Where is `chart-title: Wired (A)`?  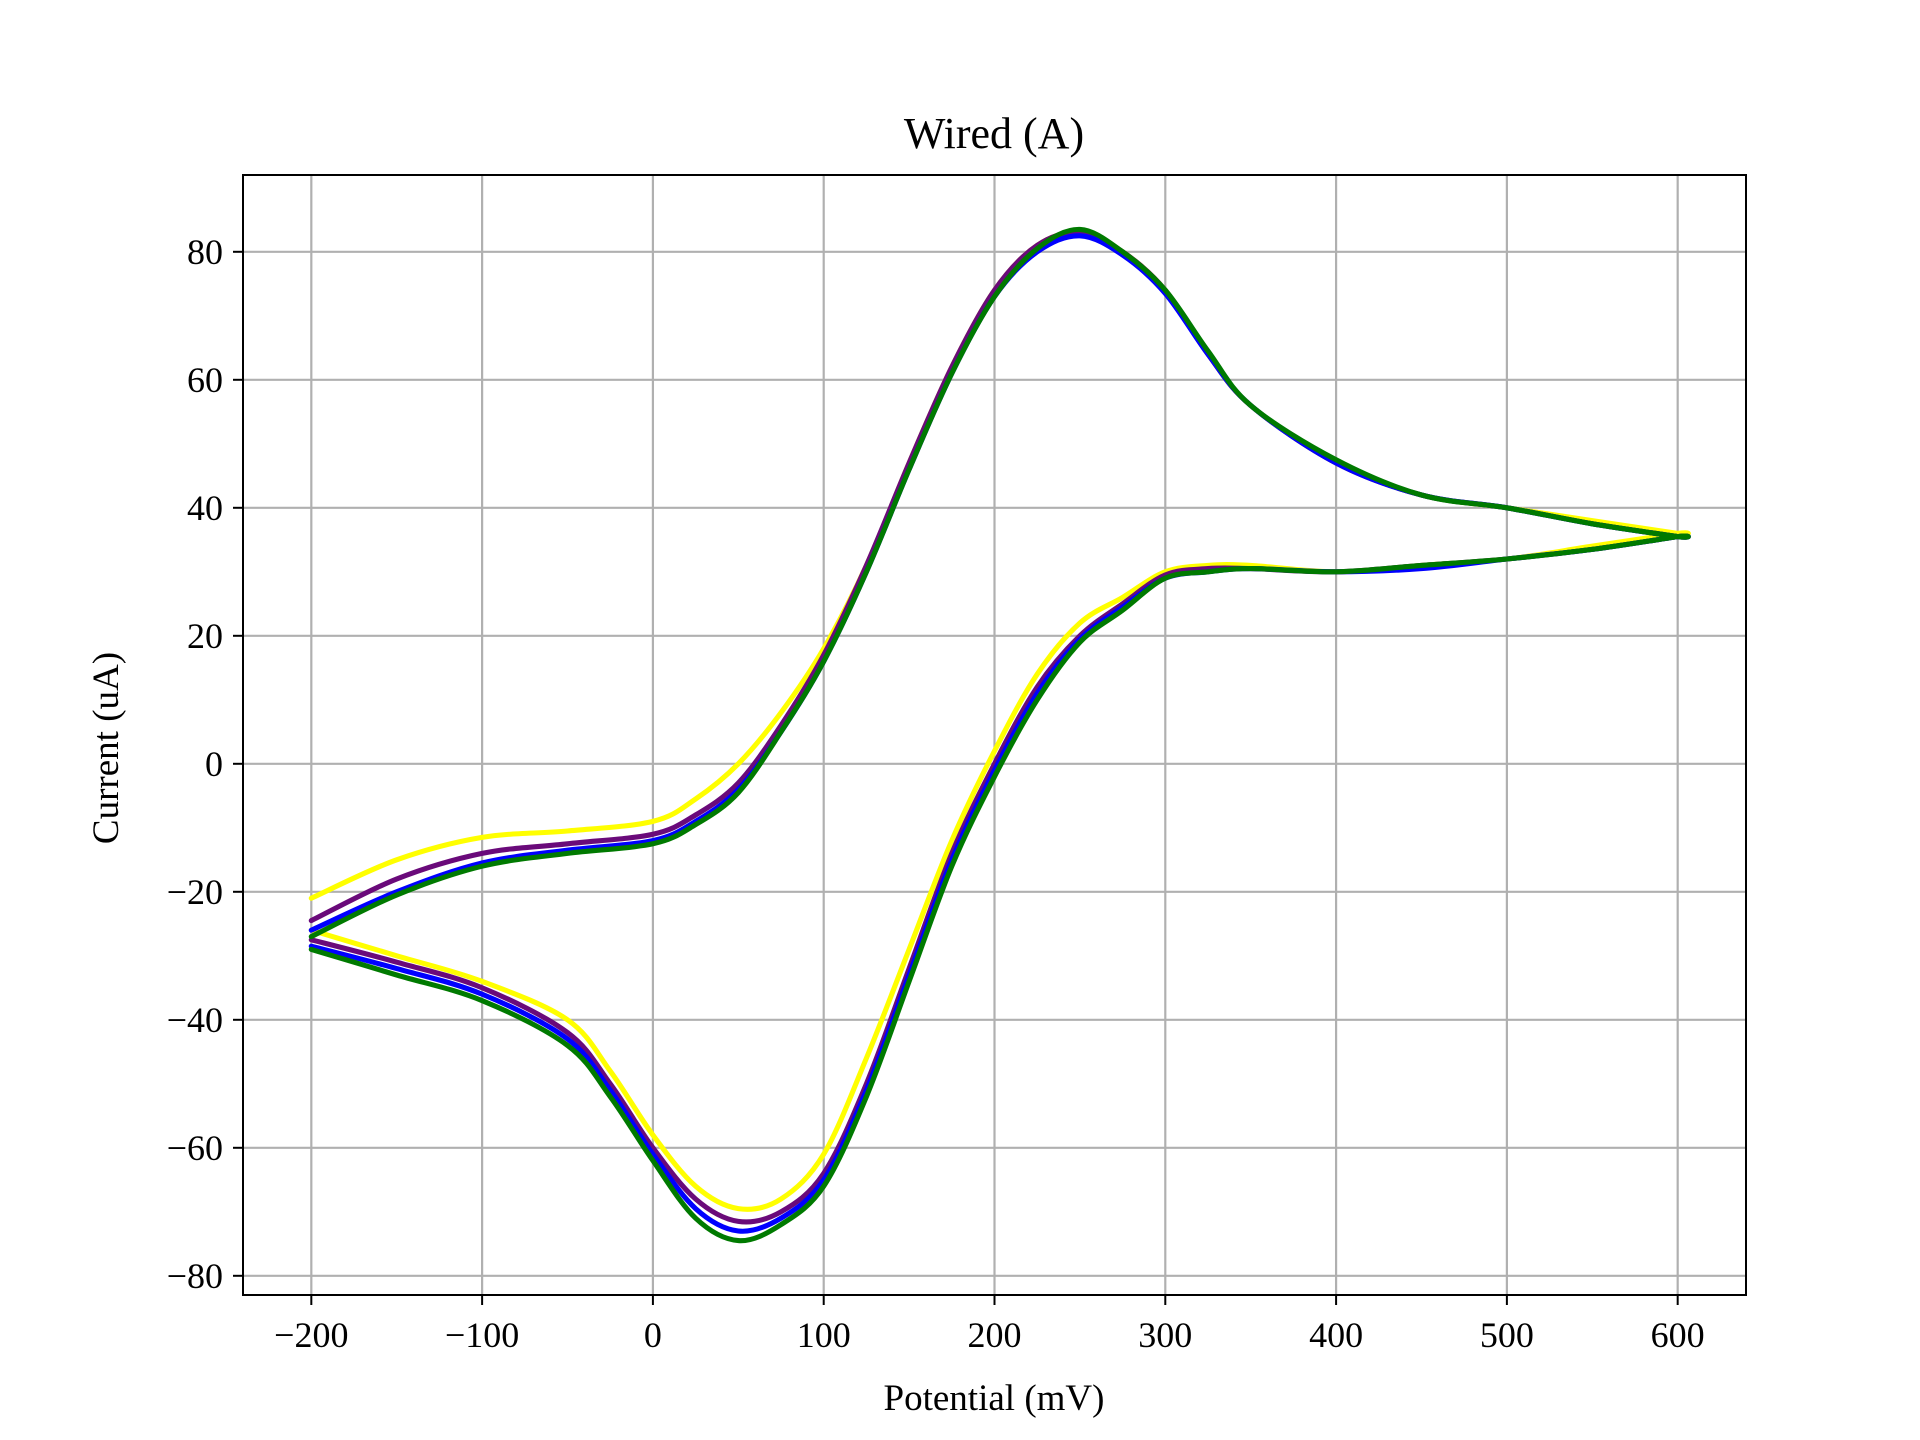 chart-title: Wired (A) is located at coordinates (994, 133).